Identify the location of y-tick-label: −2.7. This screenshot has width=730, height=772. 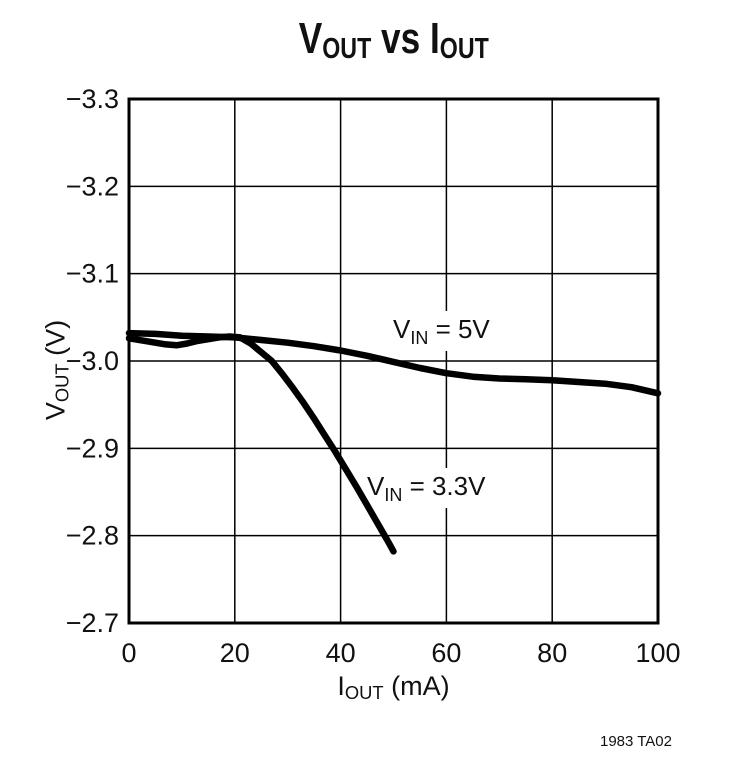
(92, 623).